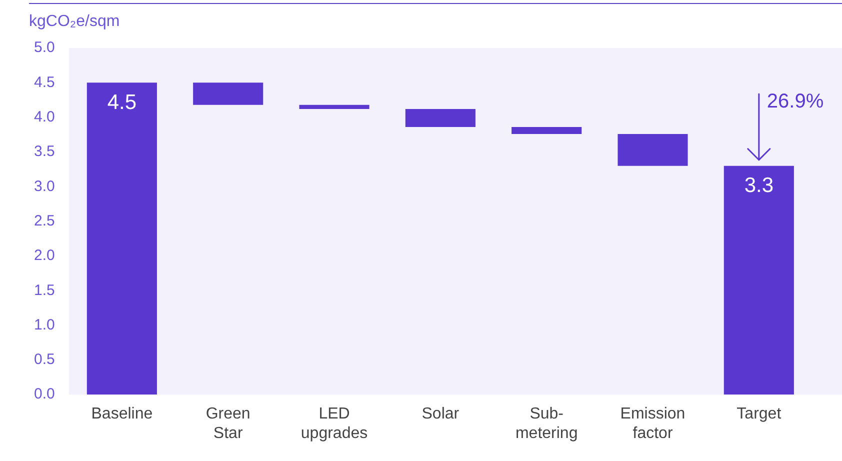 The width and height of the screenshot is (842, 461). Describe the element at coordinates (74, 22) in the screenshot. I see `y-axis-title: kgCO₂e/sqm` at that location.